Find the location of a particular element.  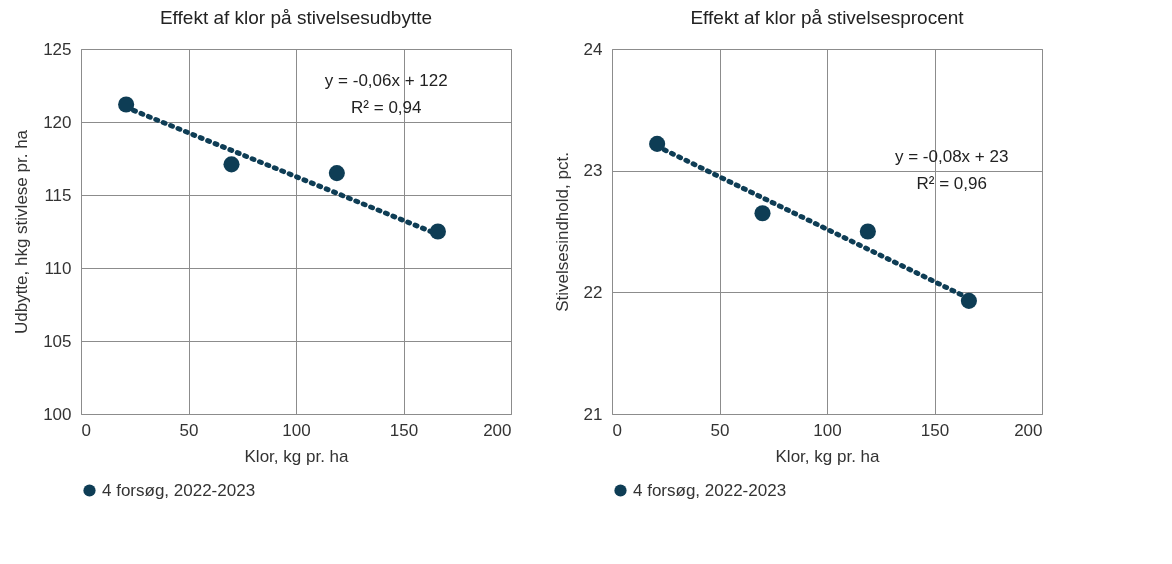

y-tick-label: 125 is located at coordinates (57, 49).